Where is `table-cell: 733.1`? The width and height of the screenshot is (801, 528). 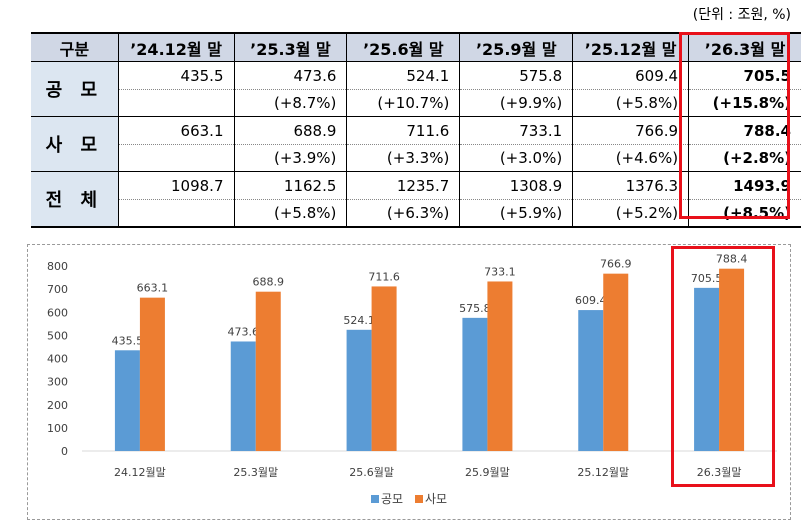
table-cell: 733.1 is located at coordinates (516, 130).